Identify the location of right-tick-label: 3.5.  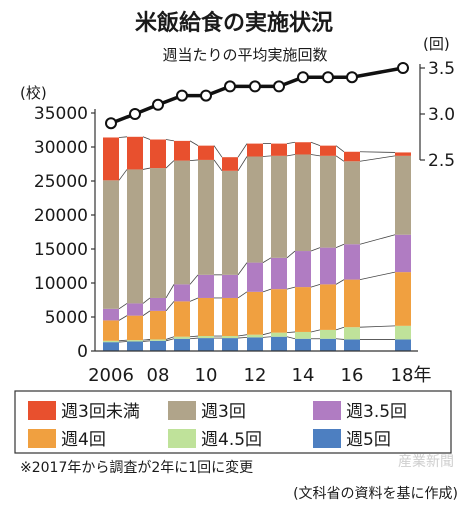
(441, 69).